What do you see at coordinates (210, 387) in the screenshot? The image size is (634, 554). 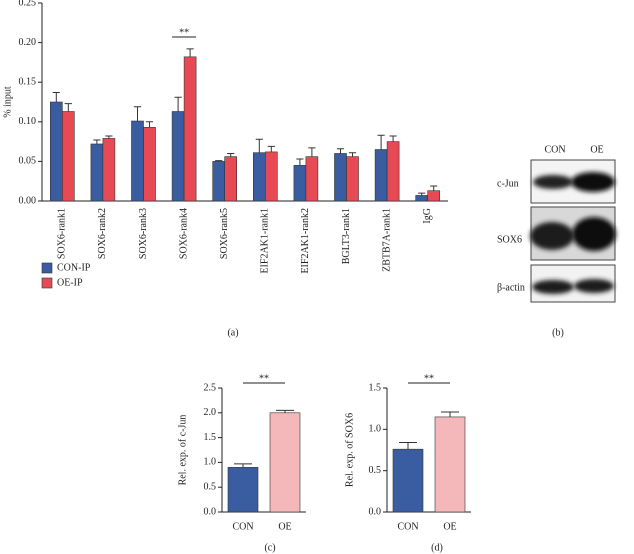 I see `y-tick-label: 2.5` at bounding box center [210, 387].